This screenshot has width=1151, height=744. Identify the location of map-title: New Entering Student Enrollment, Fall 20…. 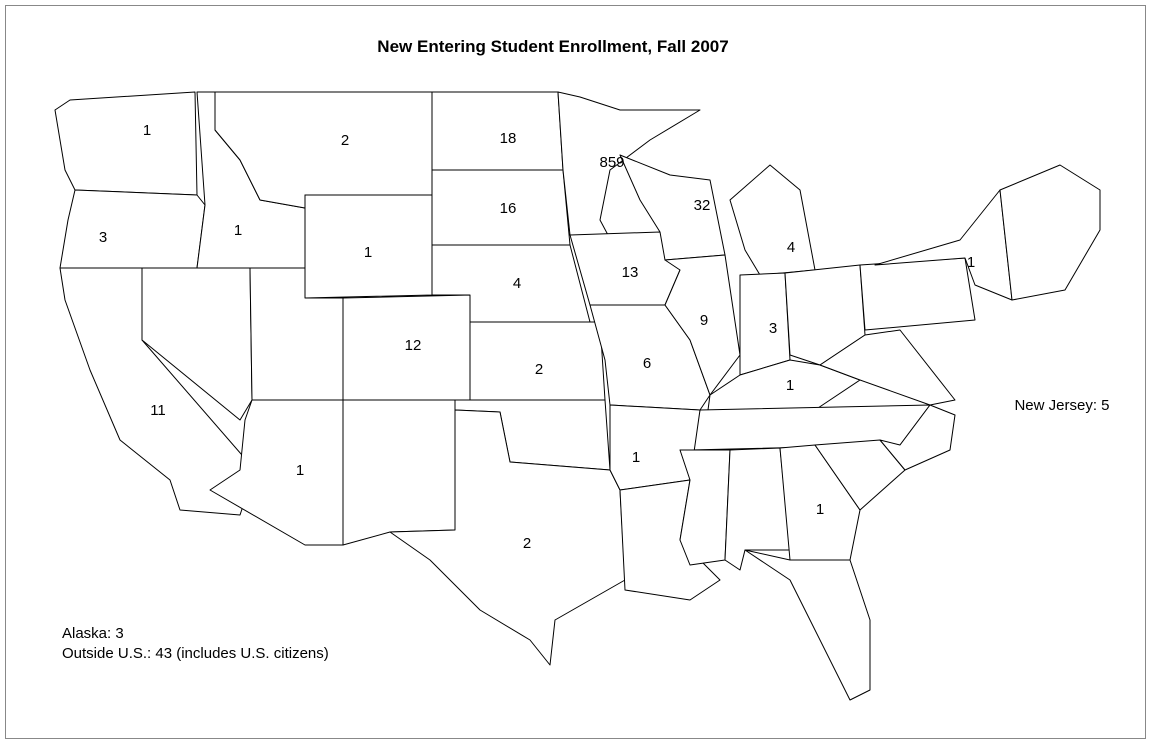
(552, 46).